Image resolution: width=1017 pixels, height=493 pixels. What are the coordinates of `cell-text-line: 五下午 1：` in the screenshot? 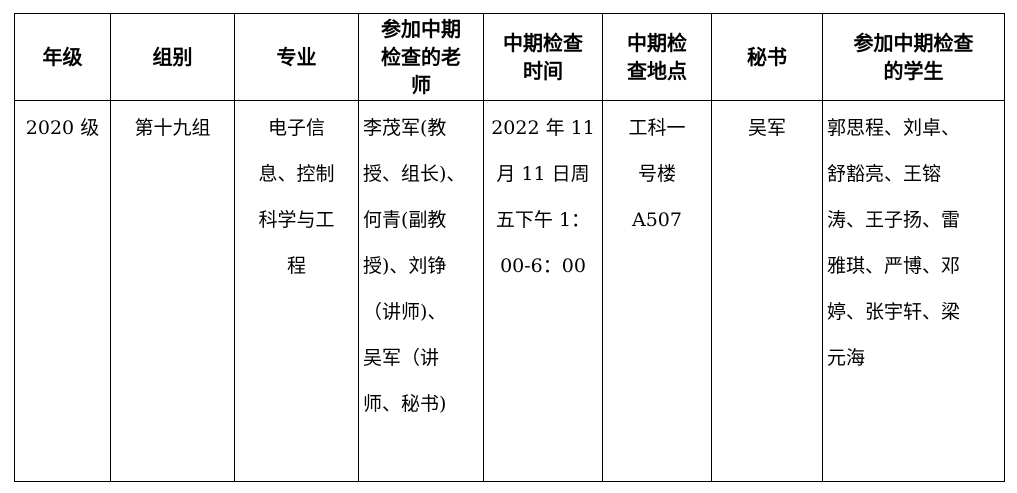 It's located at (543, 220).